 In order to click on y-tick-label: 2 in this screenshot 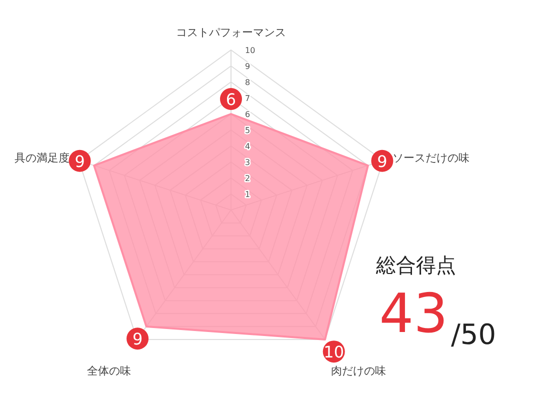, I will do `click(247, 178)`.